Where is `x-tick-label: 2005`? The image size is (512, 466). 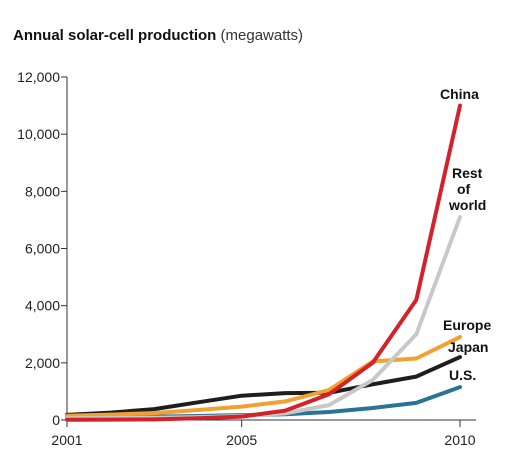
x-tick-label: 2005 is located at coordinates (241, 440).